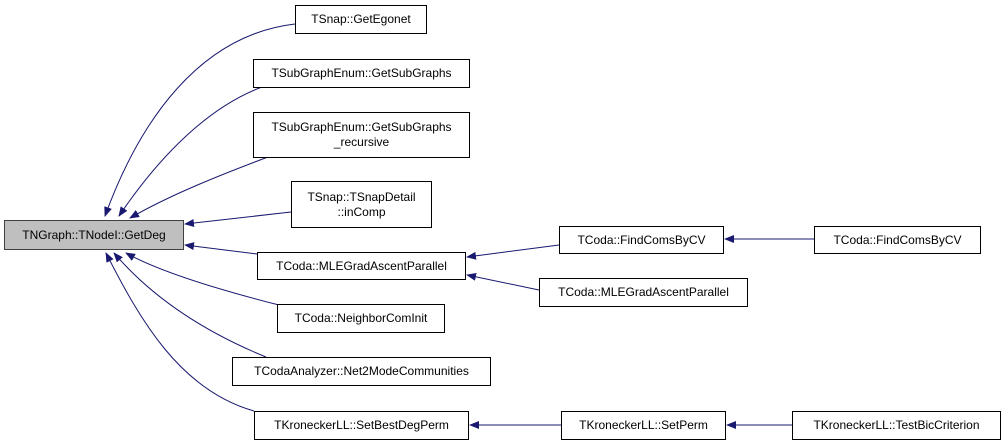  I want to click on edge-incomp, so click(238, 219).